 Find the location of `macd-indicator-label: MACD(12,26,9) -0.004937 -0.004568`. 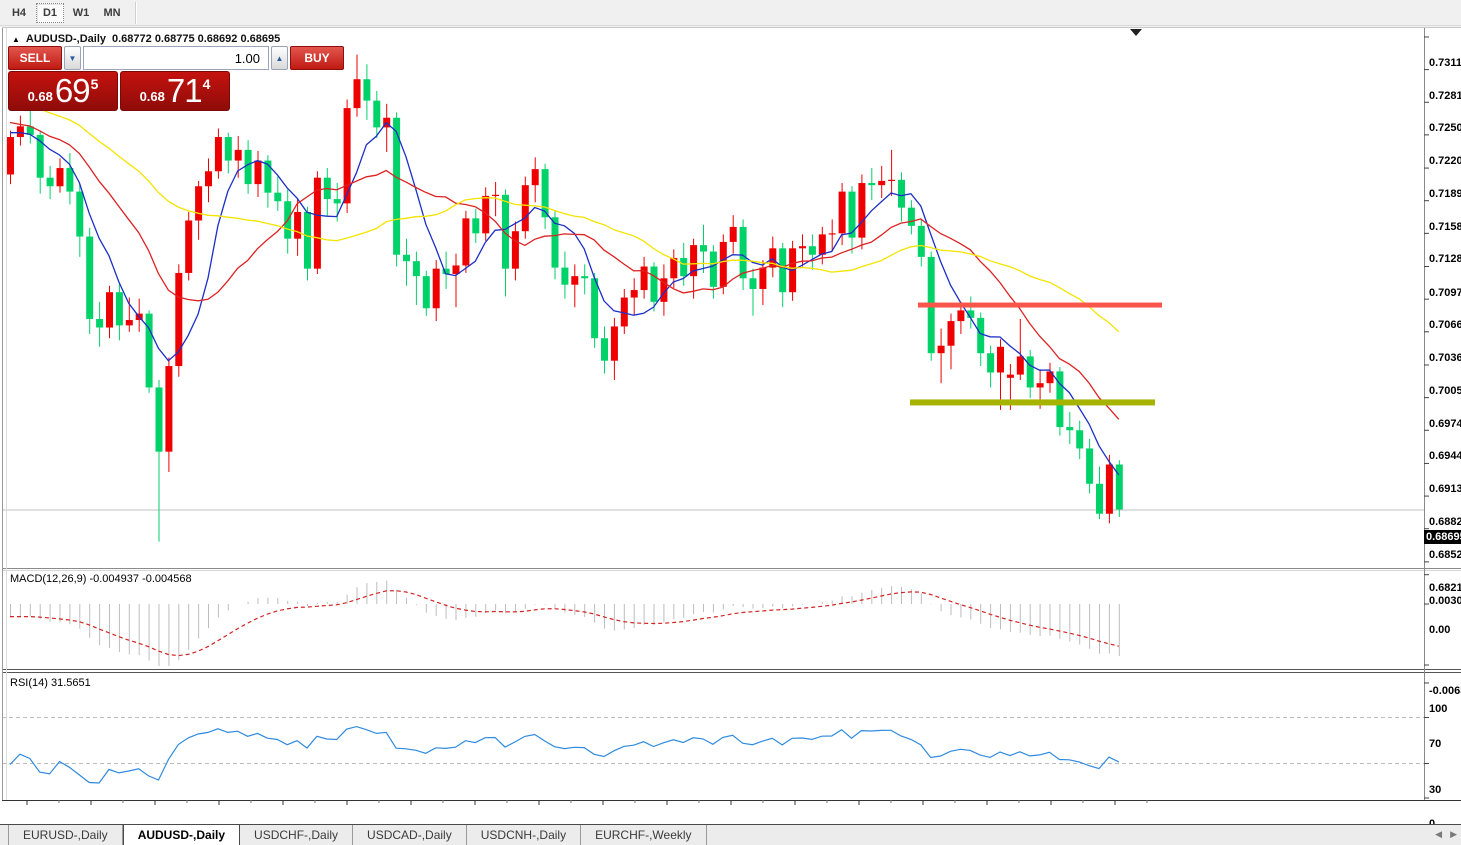

macd-indicator-label: MACD(12,26,9) -0.004937 -0.004568 is located at coordinates (101, 579).